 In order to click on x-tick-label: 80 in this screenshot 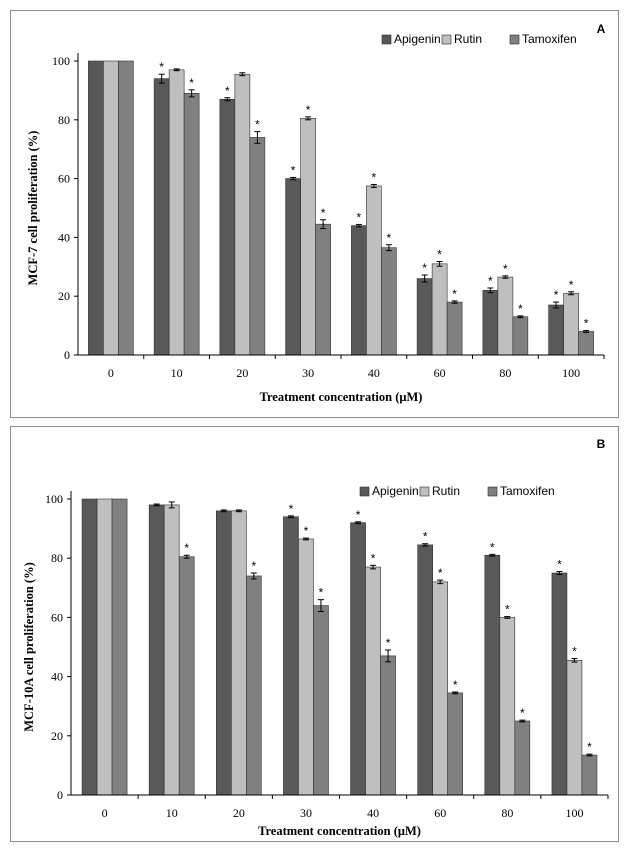, I will do `click(507, 813)`.